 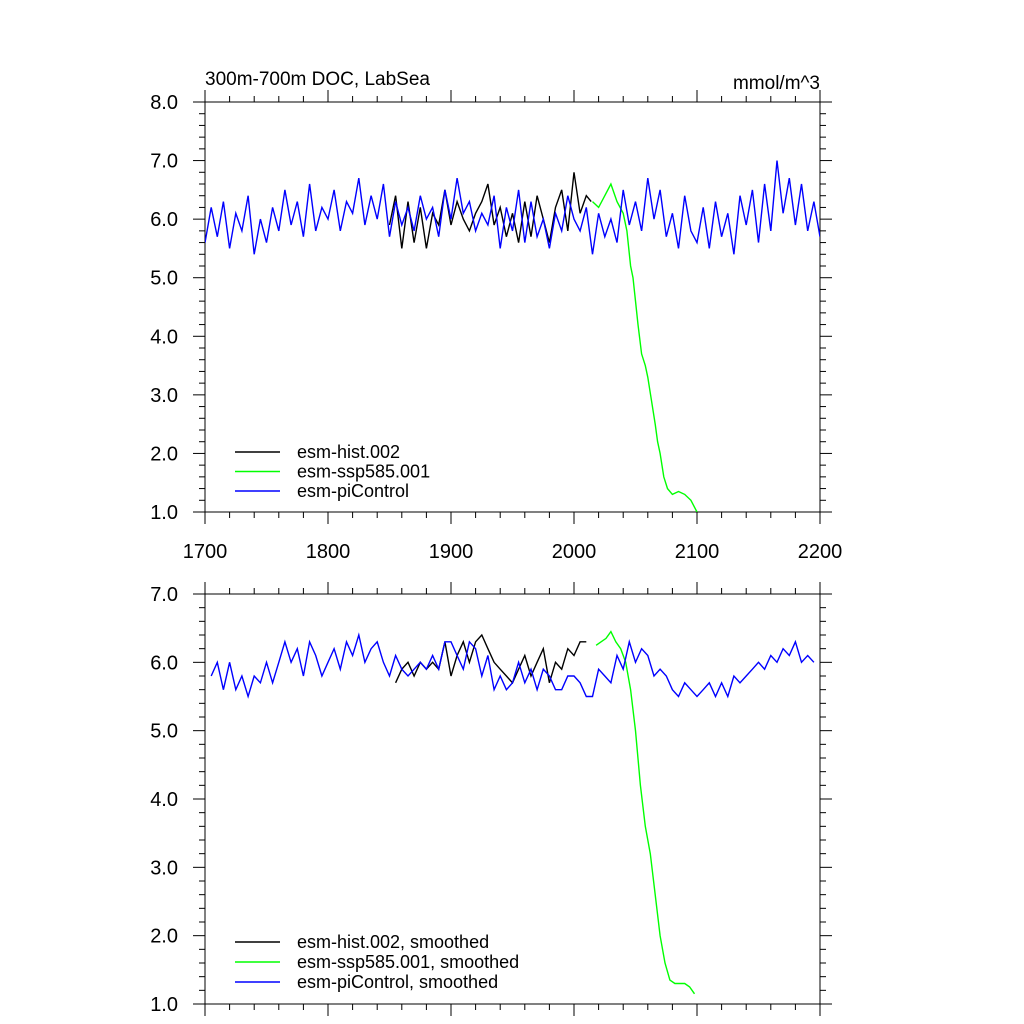 What do you see at coordinates (512, 665) in the screenshot?
I see `series-line-esm-picontrol-smoothed` at bounding box center [512, 665].